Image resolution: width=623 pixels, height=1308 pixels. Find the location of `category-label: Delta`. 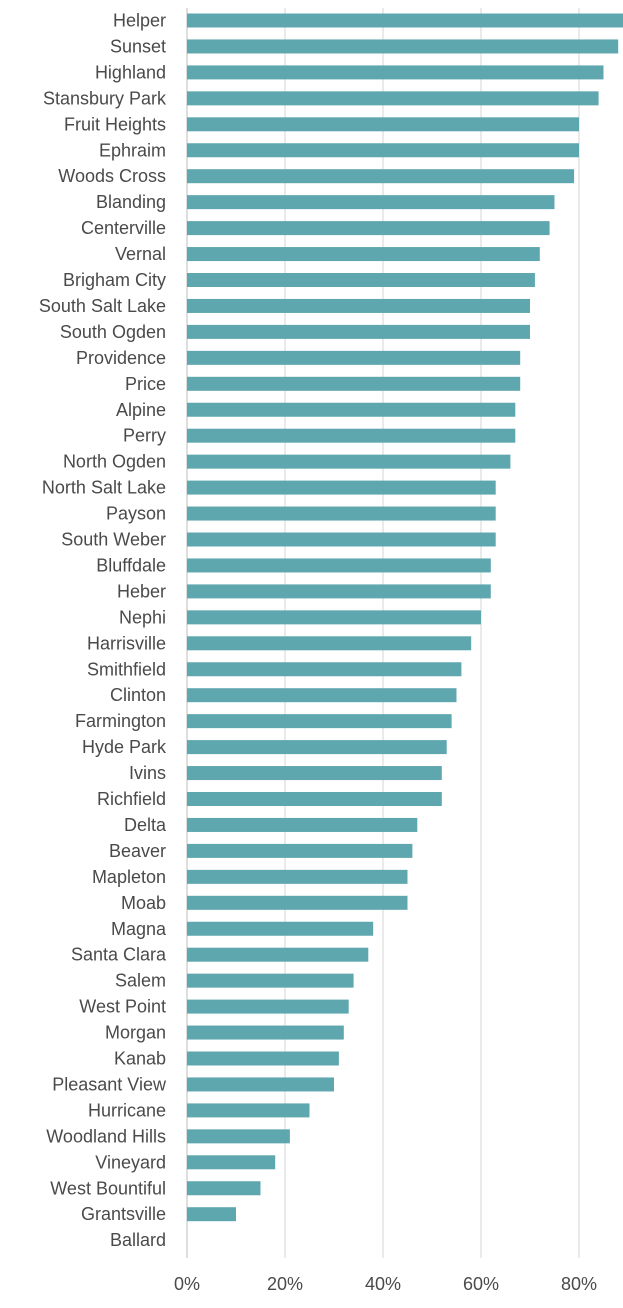

category-label: Delta is located at coordinates (145, 825).